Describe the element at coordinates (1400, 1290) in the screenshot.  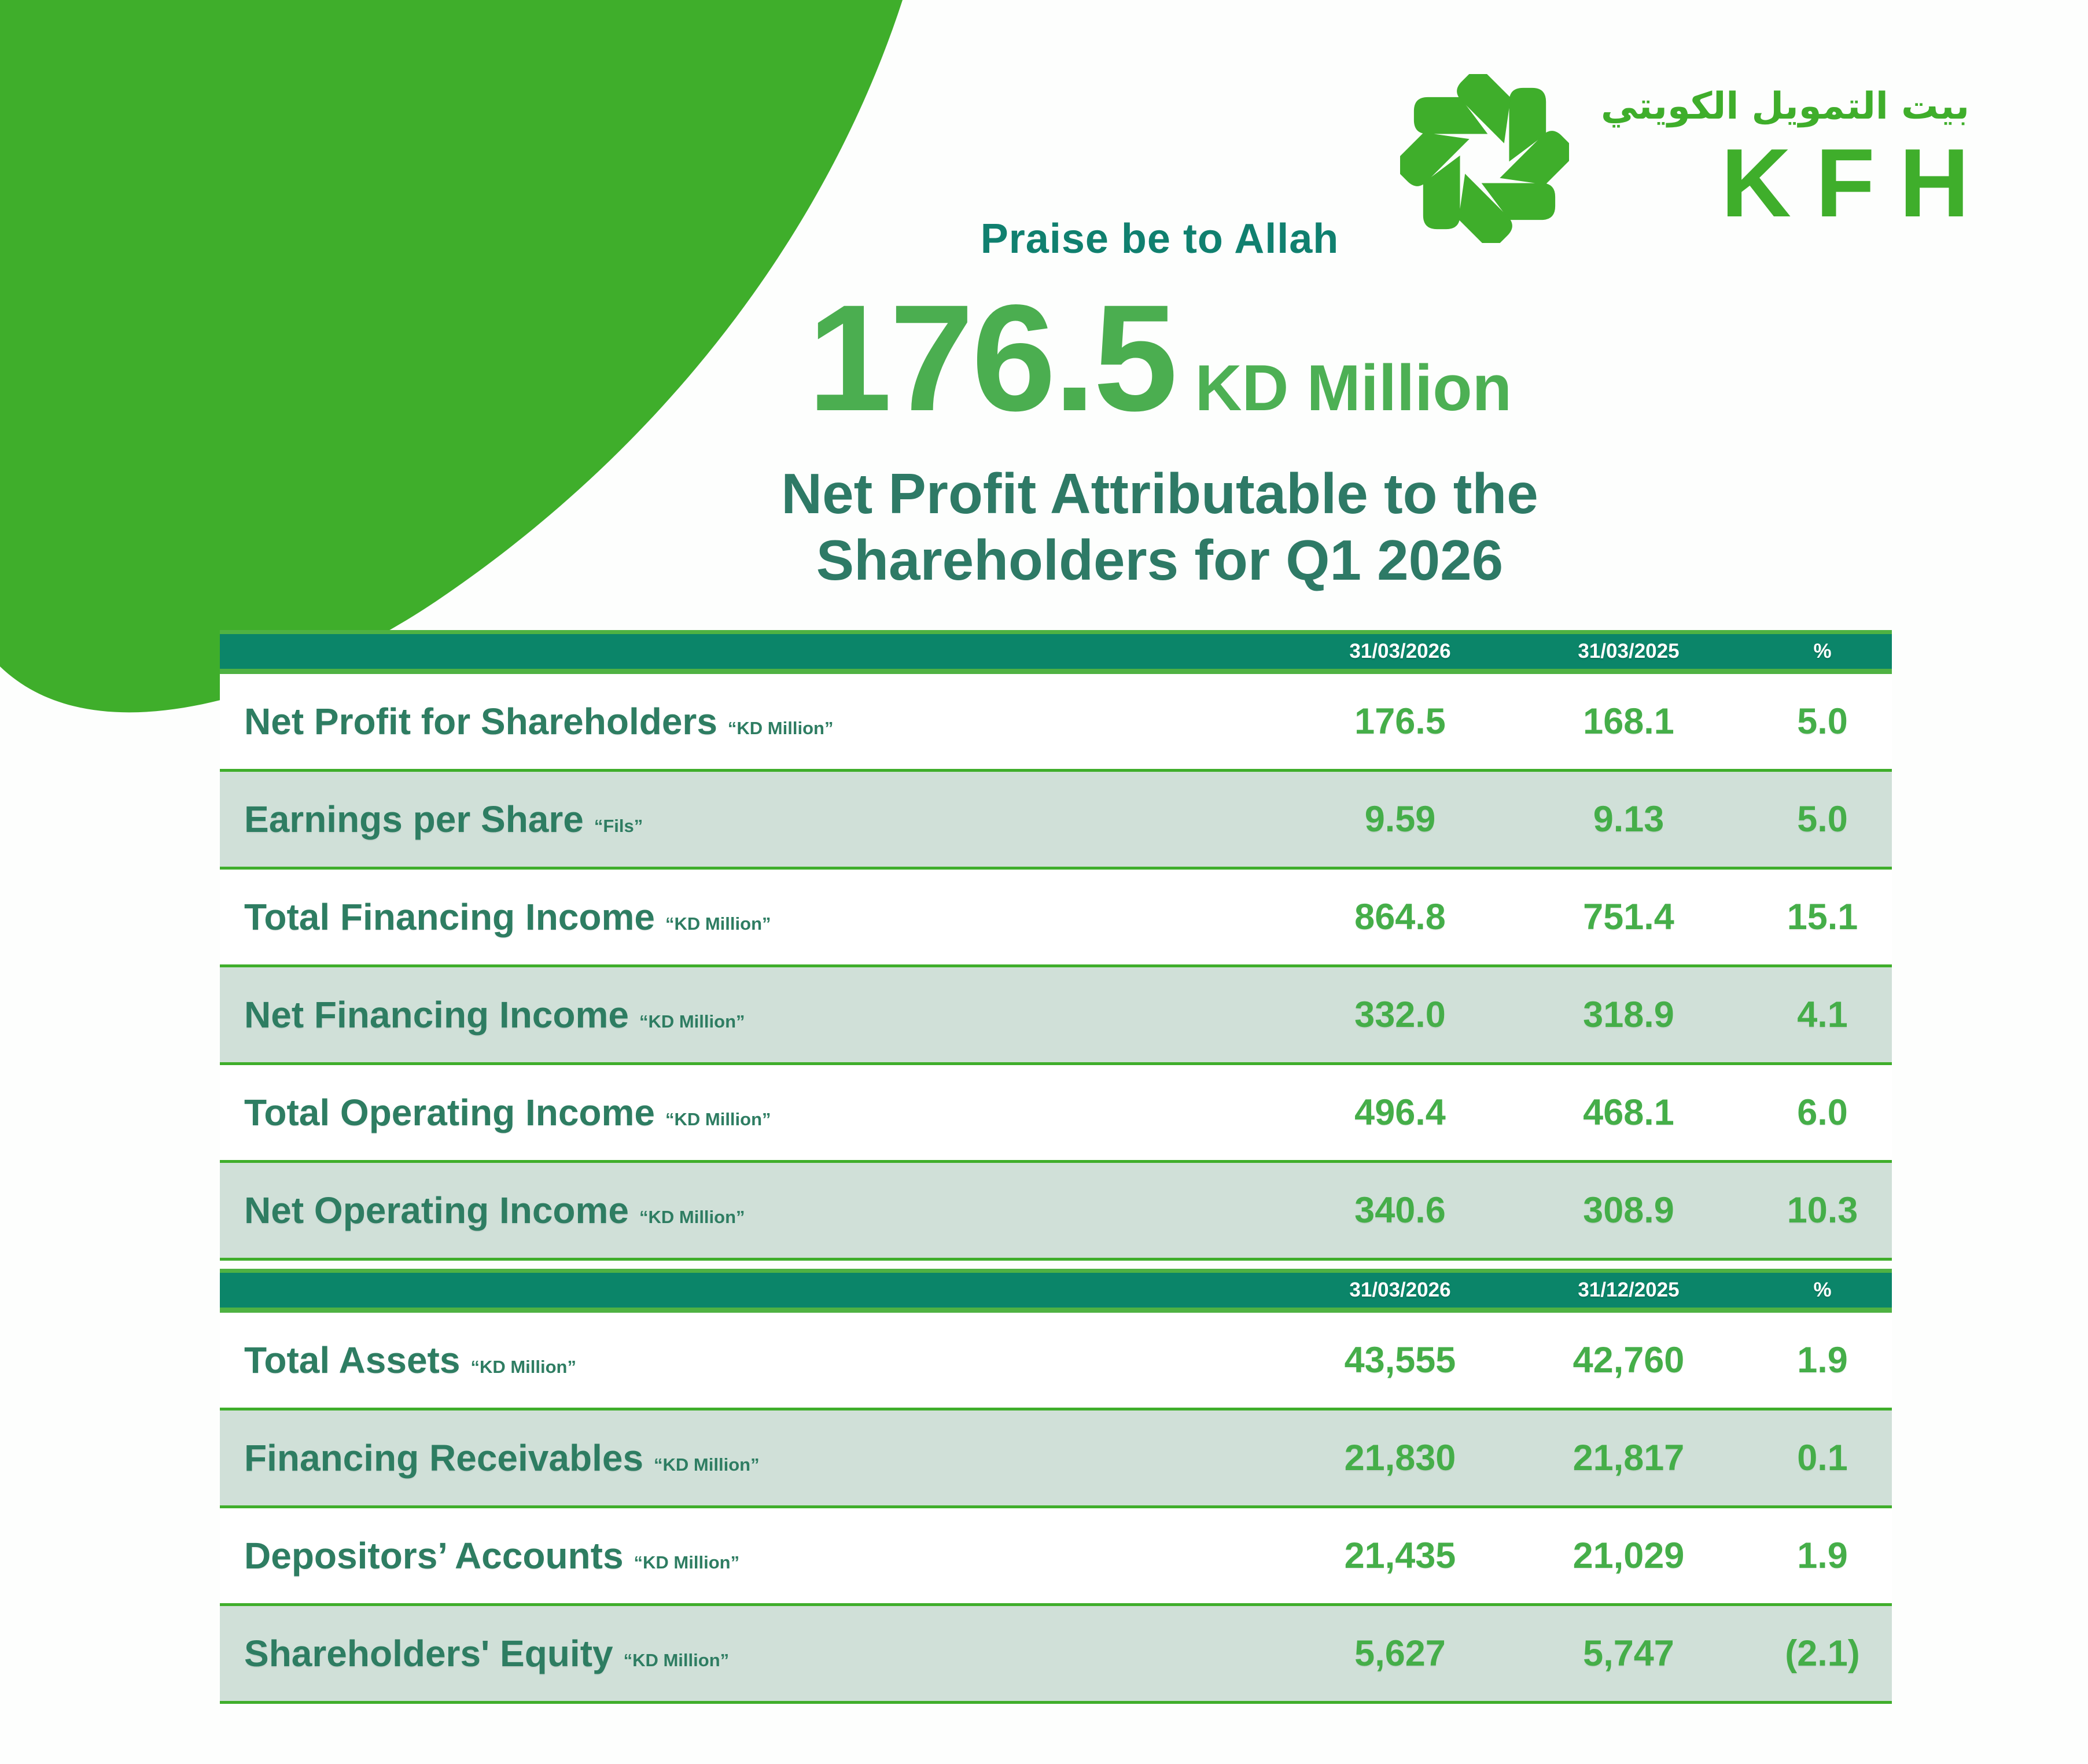
I see `balance-header-col-current: 31/03/2026` at that location.